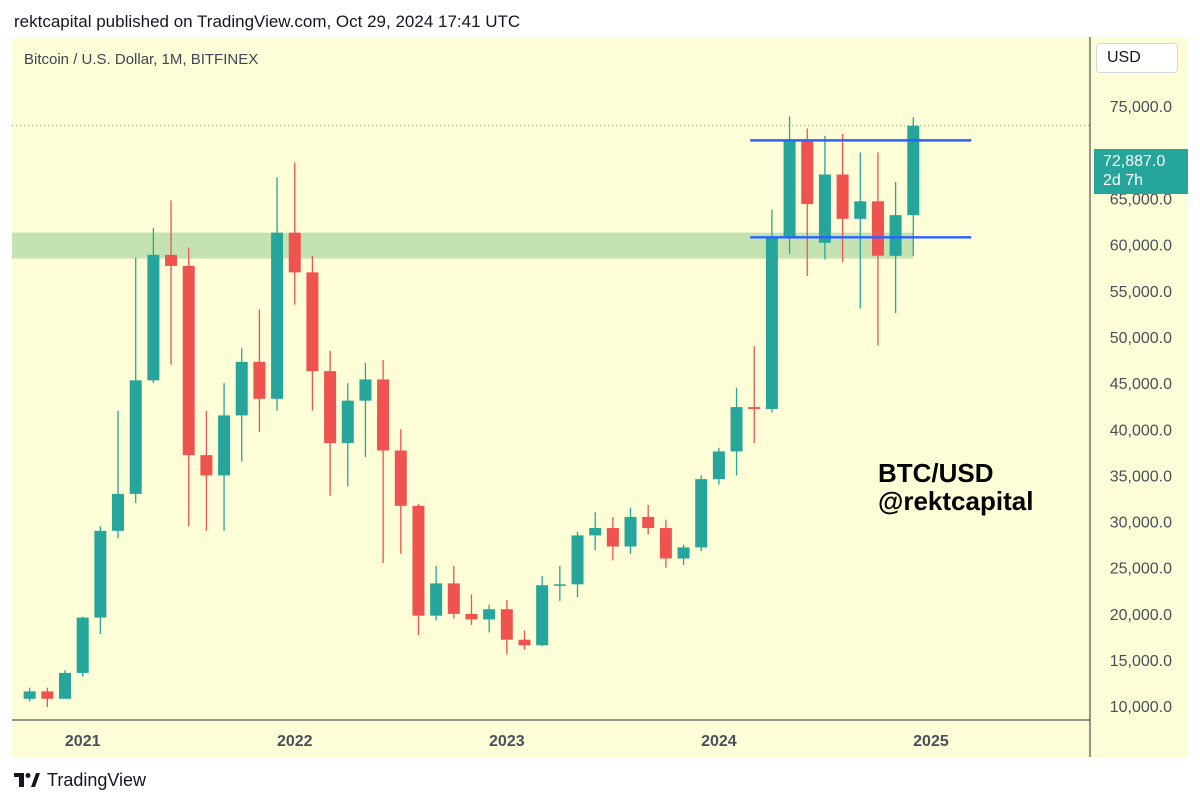 The image size is (1200, 804). I want to click on y-tick-label: 60,000.0, so click(1141, 246).